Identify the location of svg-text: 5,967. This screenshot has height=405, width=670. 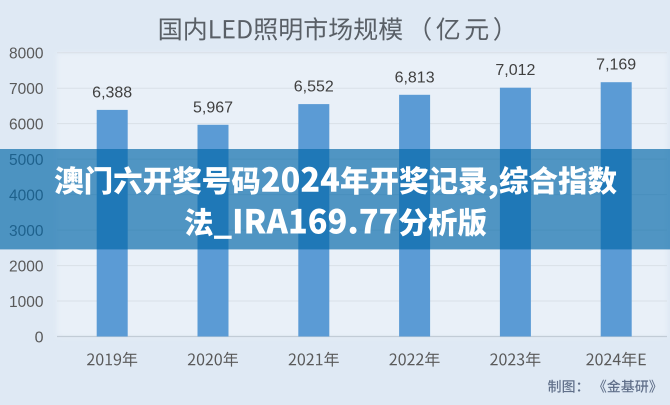
(213, 107).